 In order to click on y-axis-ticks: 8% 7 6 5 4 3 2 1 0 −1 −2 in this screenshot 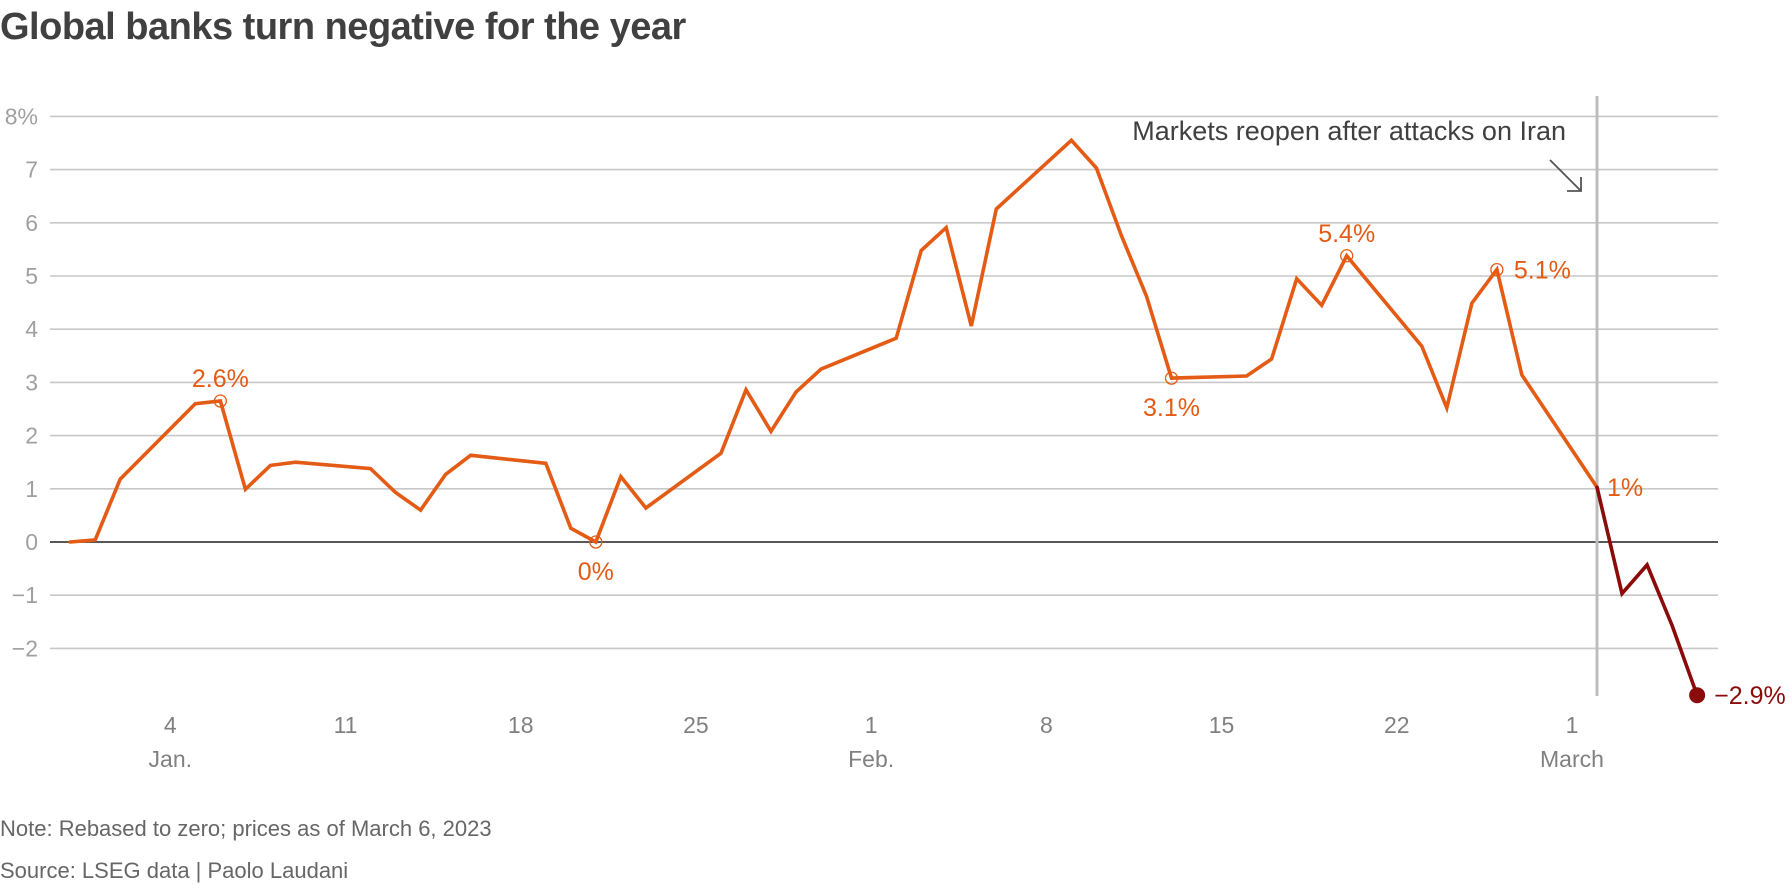, I will do `click(21, 382)`.